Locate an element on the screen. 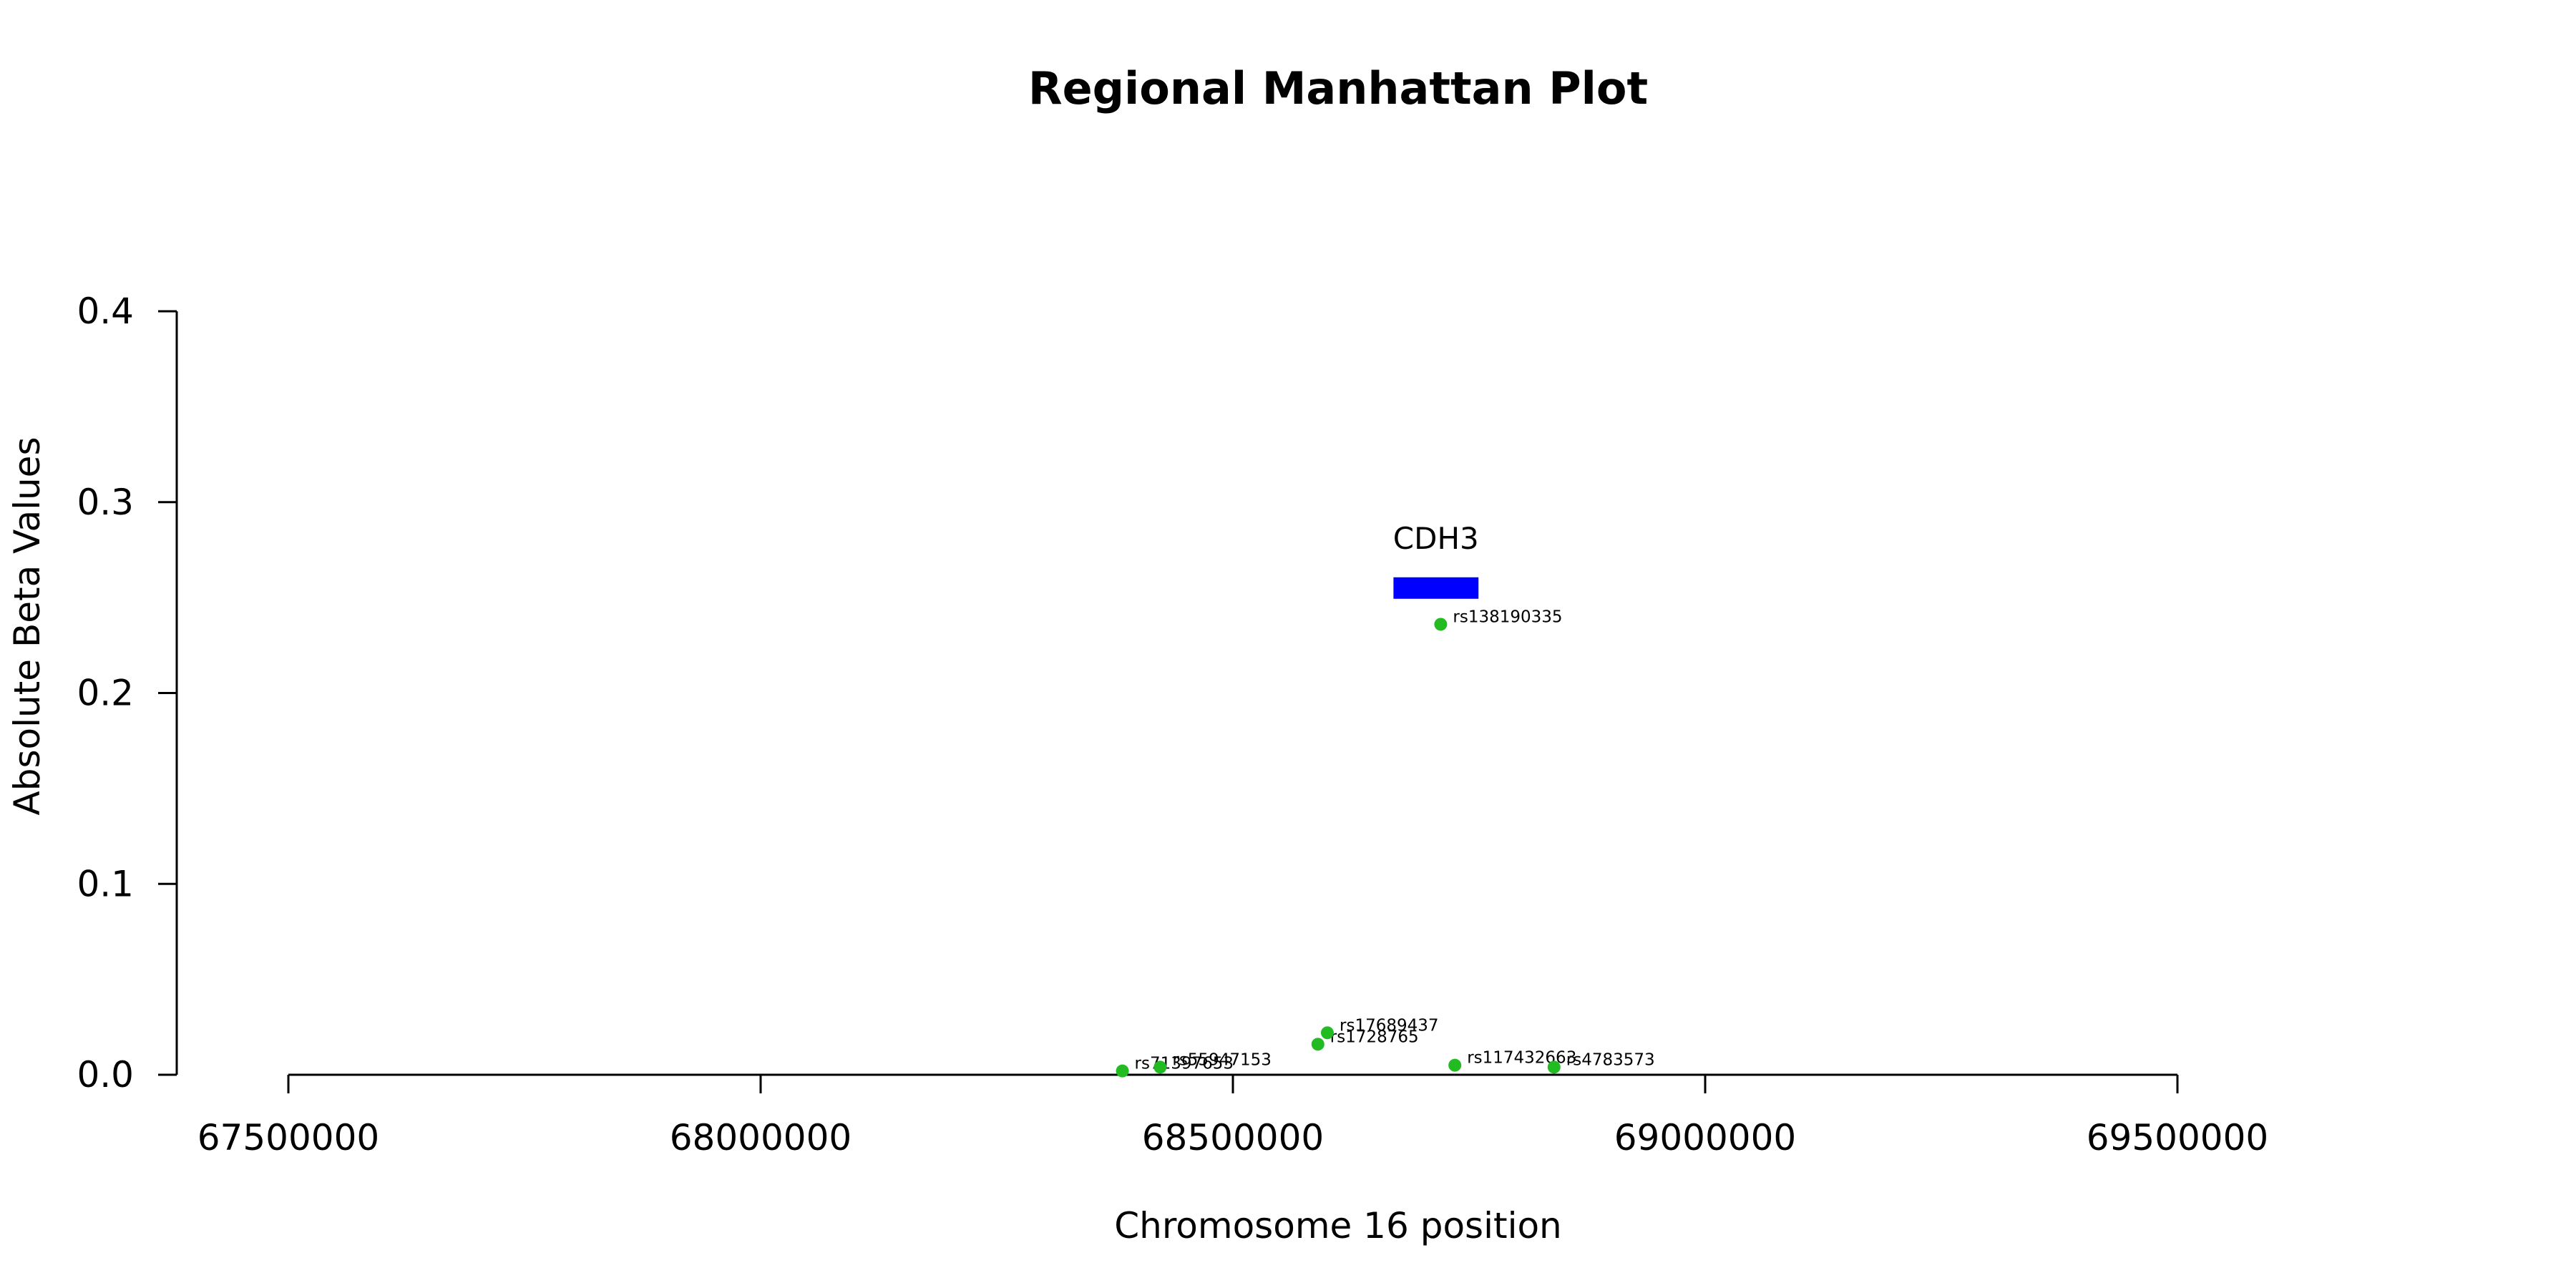 This screenshot has height=1288, width=2576. y-tick-label: 0.3 is located at coordinates (105, 502).